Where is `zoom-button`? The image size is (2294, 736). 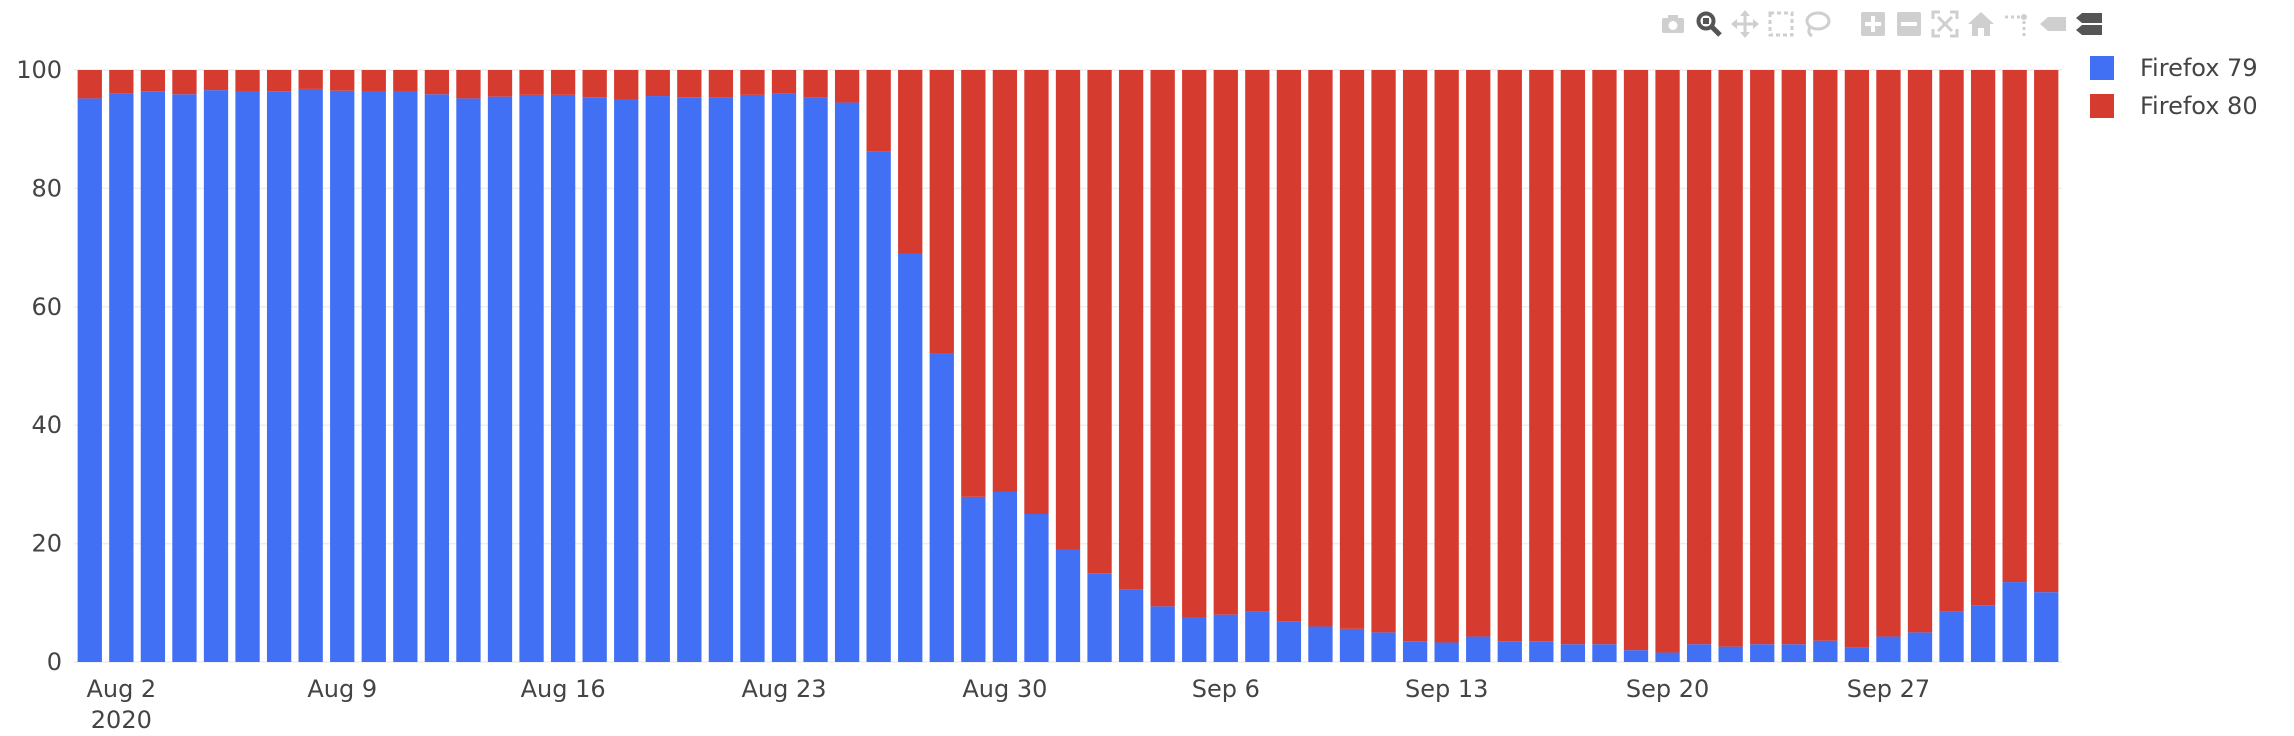 zoom-button is located at coordinates (1709, 24).